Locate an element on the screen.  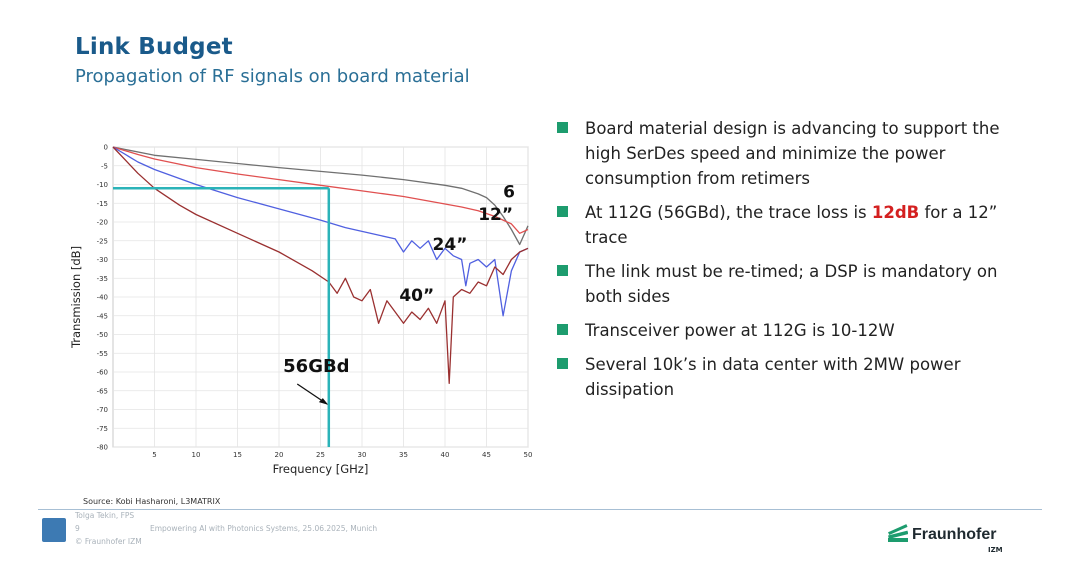
bullet-highlight: 12dB is located at coordinates (895, 212).